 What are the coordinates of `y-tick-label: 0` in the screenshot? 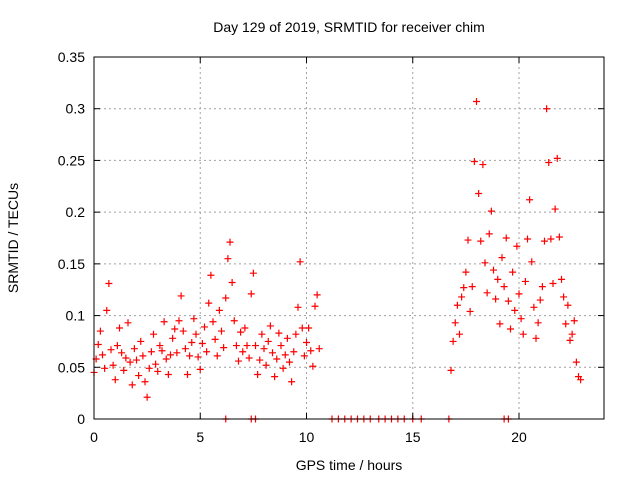 It's located at (81, 419).